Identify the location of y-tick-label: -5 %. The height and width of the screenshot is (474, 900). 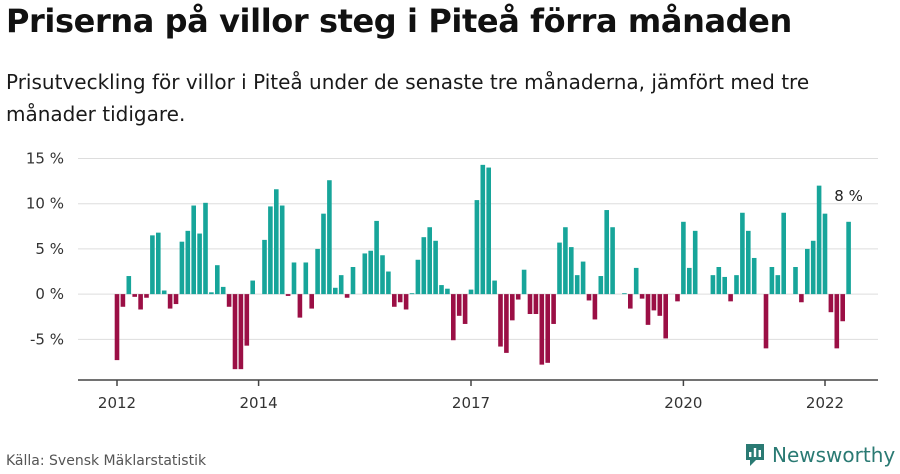
(47, 339).